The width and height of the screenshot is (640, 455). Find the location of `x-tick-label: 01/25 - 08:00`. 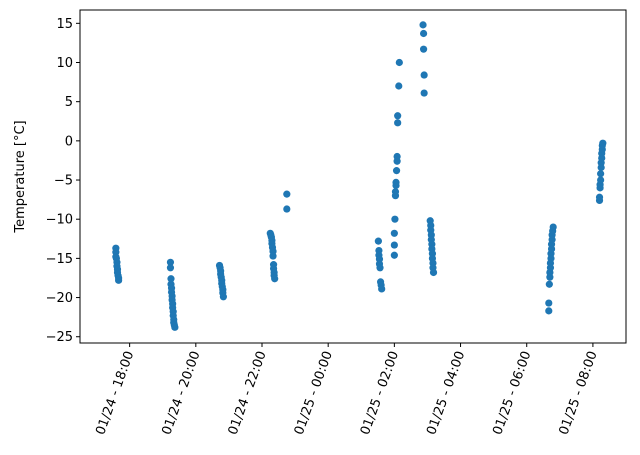

x-tick-label: 01/25 - 08:00 is located at coordinates (579, 393).